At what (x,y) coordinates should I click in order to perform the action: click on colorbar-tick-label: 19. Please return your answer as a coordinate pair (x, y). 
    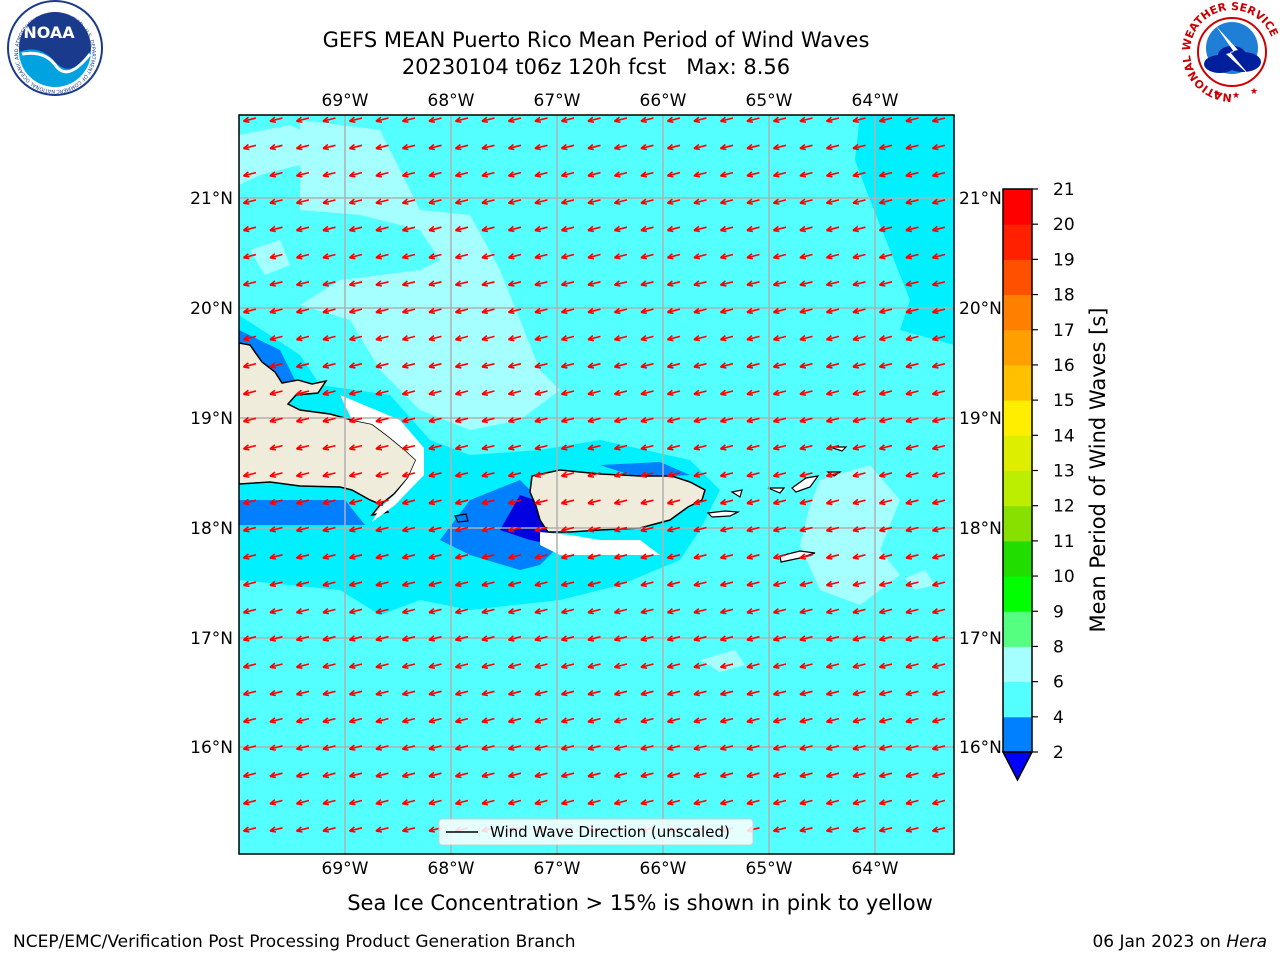
    Looking at the image, I should click on (1064, 260).